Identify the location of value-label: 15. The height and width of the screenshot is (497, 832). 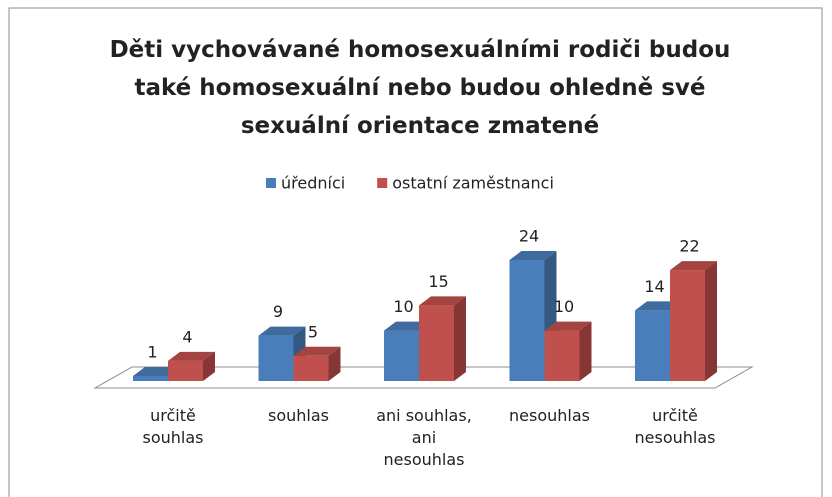
(438, 281).